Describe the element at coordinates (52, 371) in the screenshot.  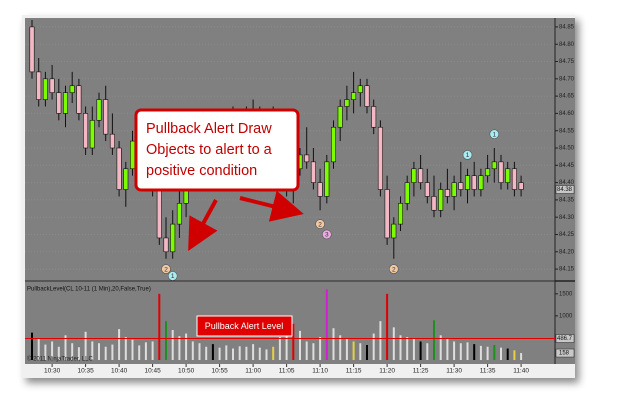
I see `x-tick-label: 10:30` at that location.